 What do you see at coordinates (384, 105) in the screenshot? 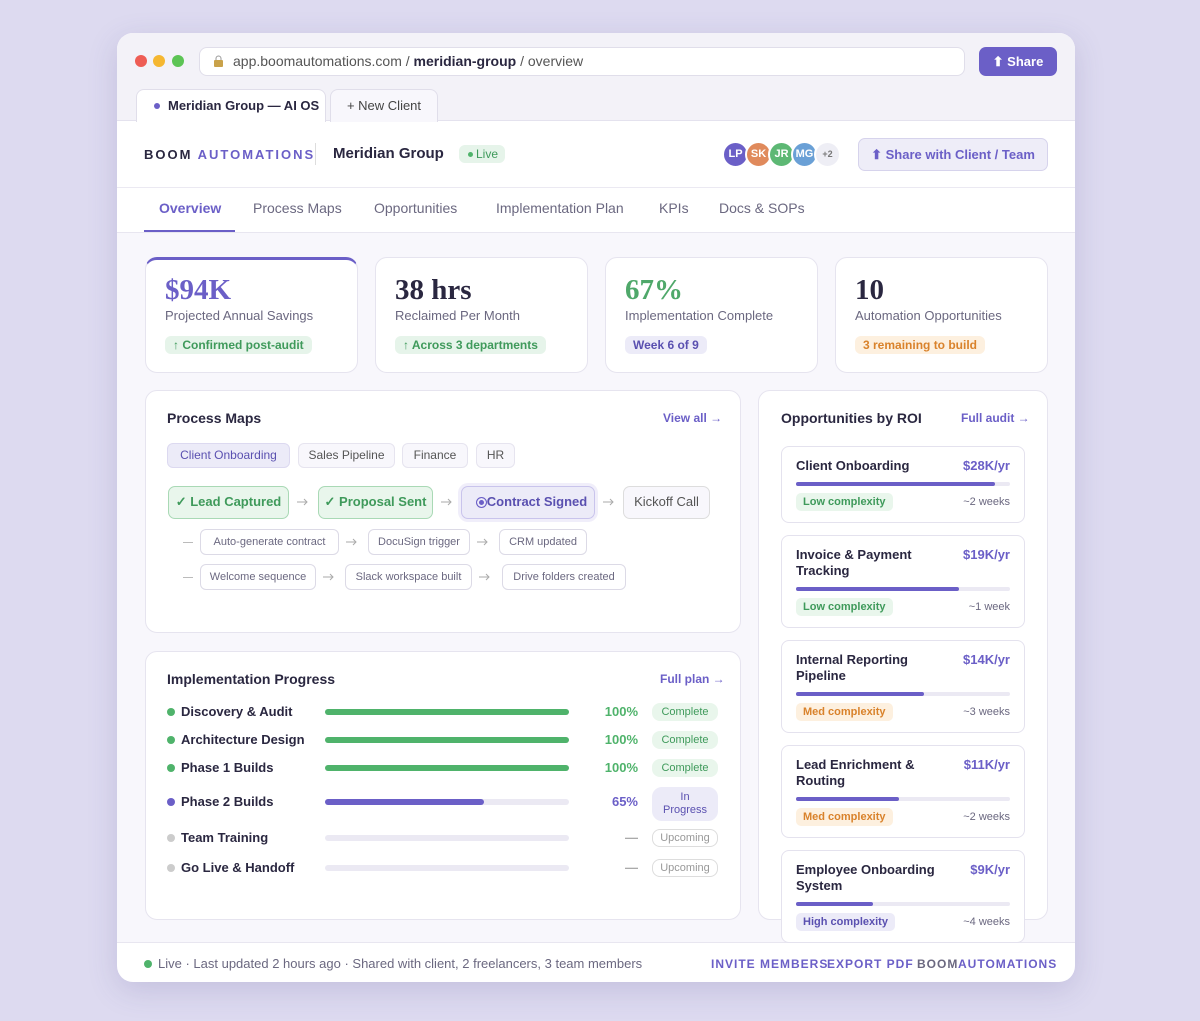
I see `browser-tab: + New Client` at bounding box center [384, 105].